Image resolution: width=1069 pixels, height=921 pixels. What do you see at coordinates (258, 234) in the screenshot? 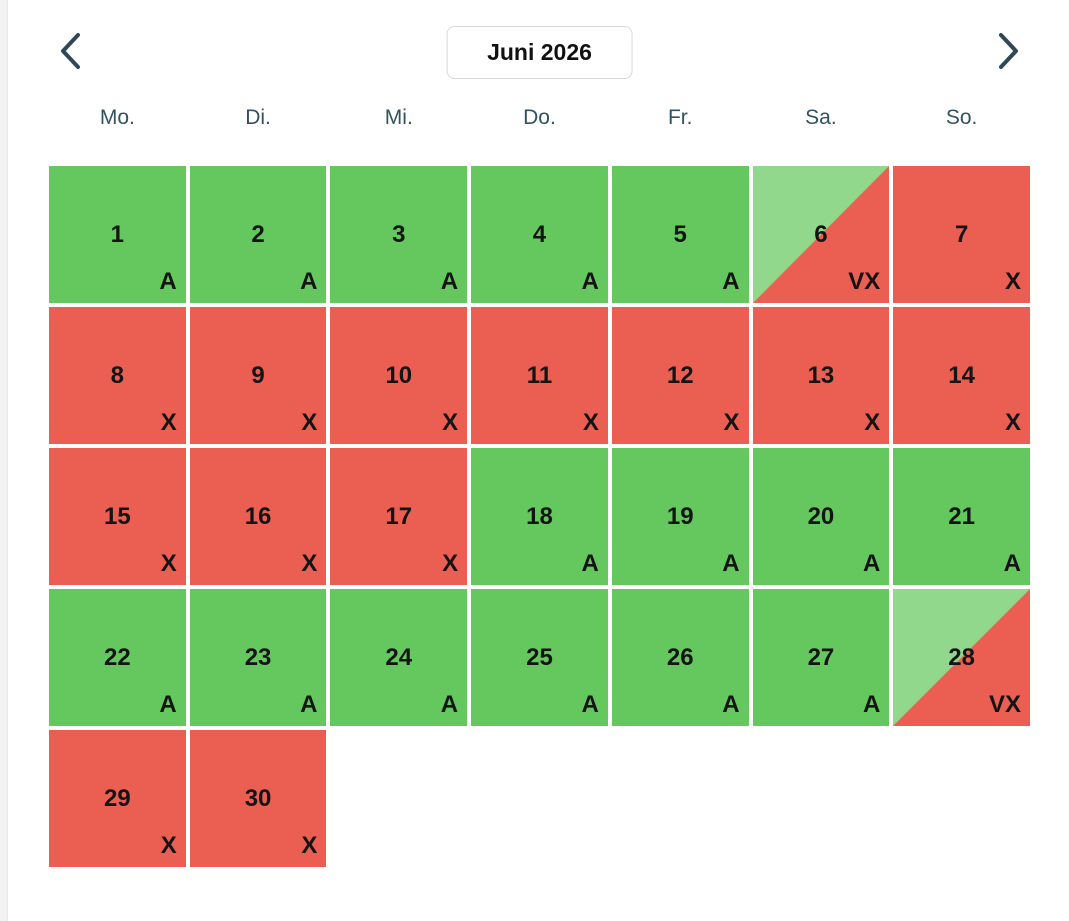
I see `day-number: 2` at bounding box center [258, 234].